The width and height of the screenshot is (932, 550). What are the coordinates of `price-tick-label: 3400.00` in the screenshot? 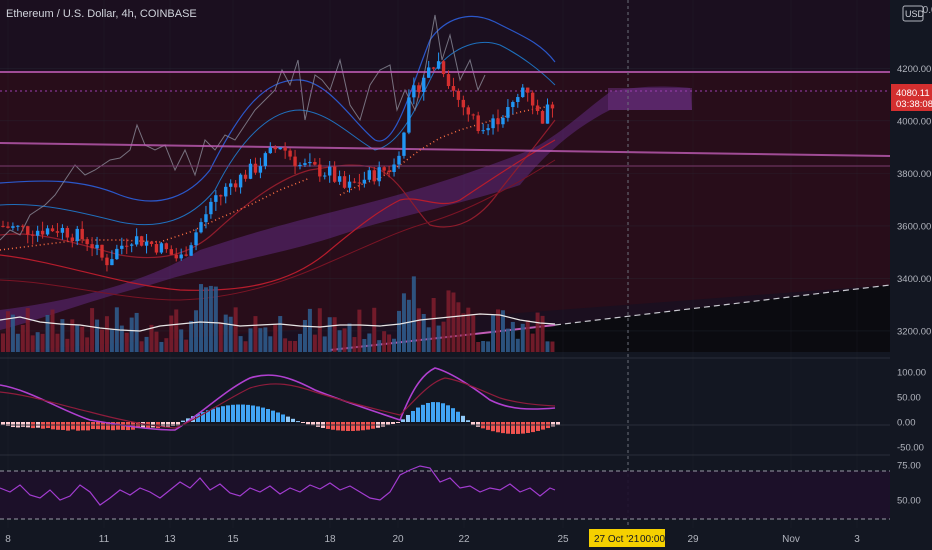 It's located at (914, 279).